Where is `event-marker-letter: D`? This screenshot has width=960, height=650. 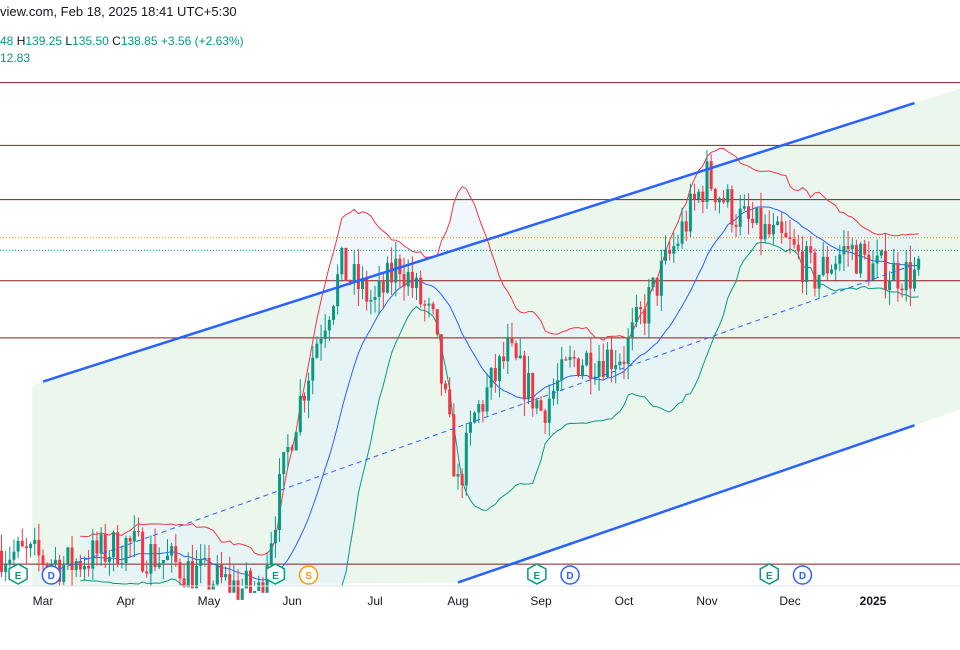
event-marker-letter: D is located at coordinates (51, 576).